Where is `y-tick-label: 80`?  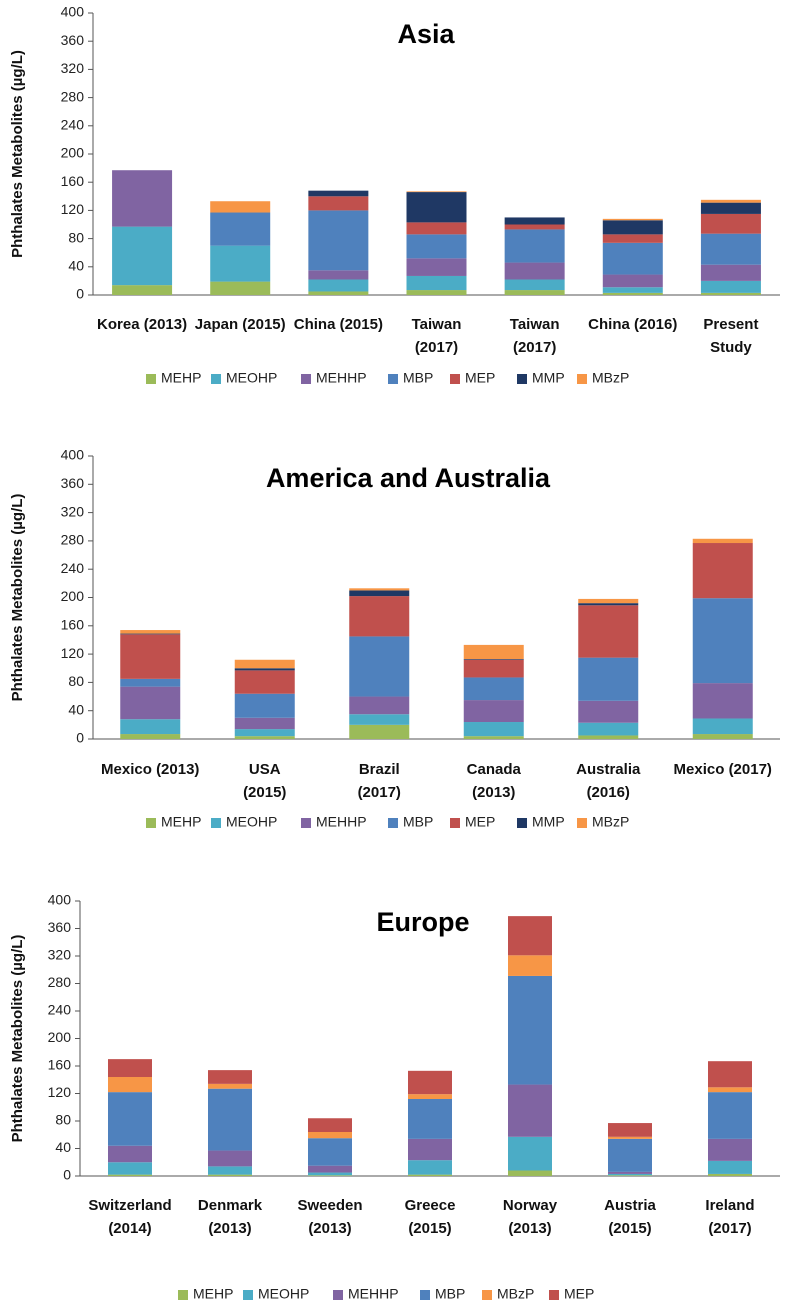
y-tick-label: 80 is located at coordinates (76, 237).